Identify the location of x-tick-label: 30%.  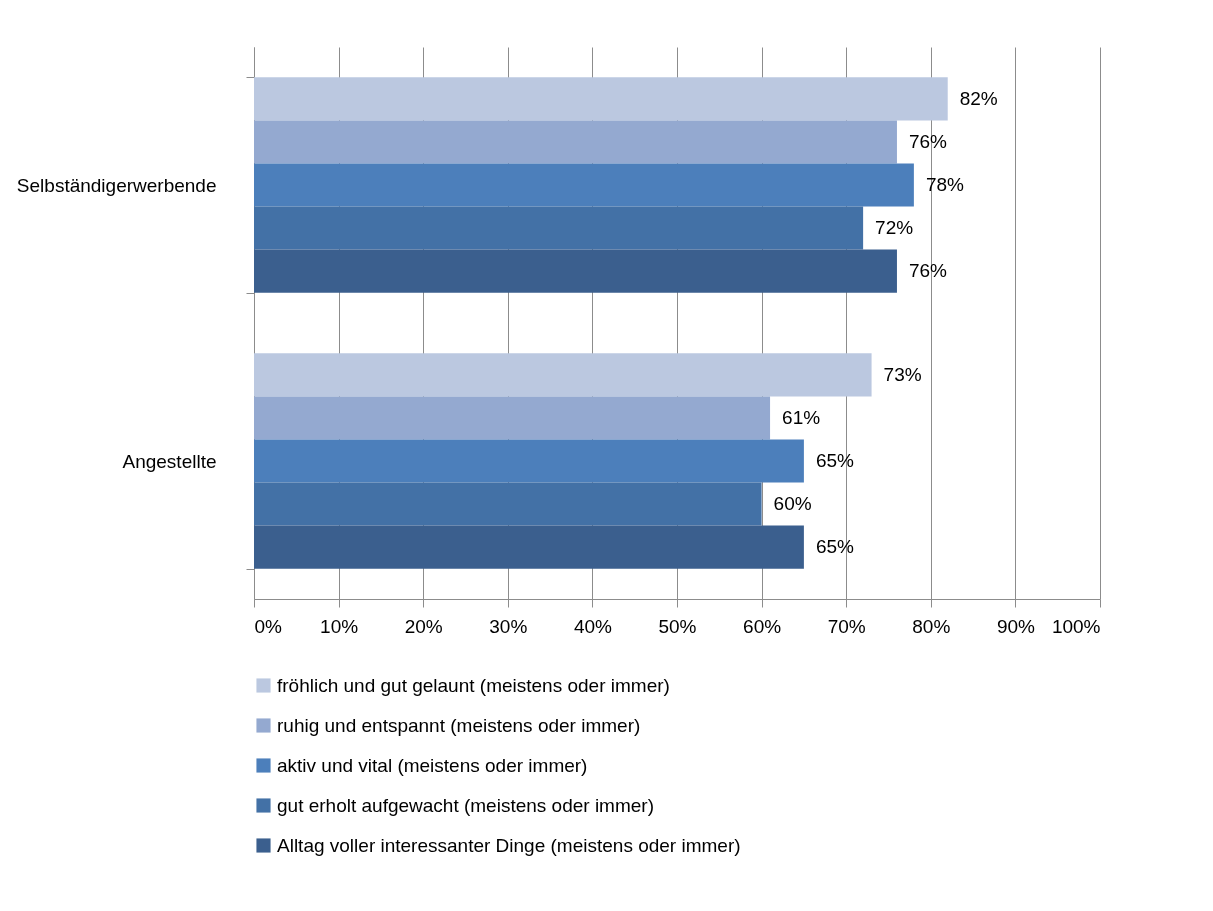
(508, 626).